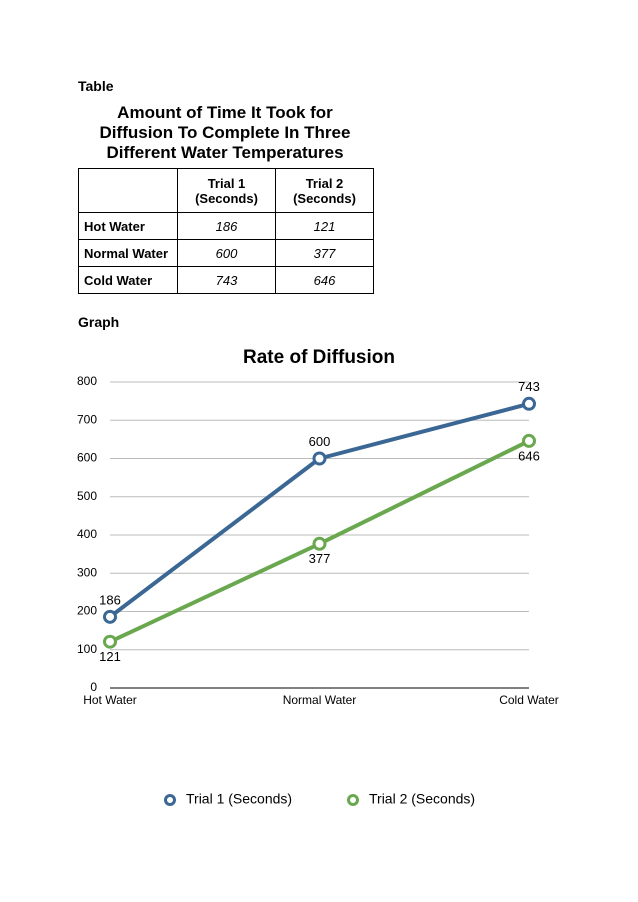 The width and height of the screenshot is (638, 902). What do you see at coordinates (96, 86) in the screenshot?
I see `section-heading: Table` at bounding box center [96, 86].